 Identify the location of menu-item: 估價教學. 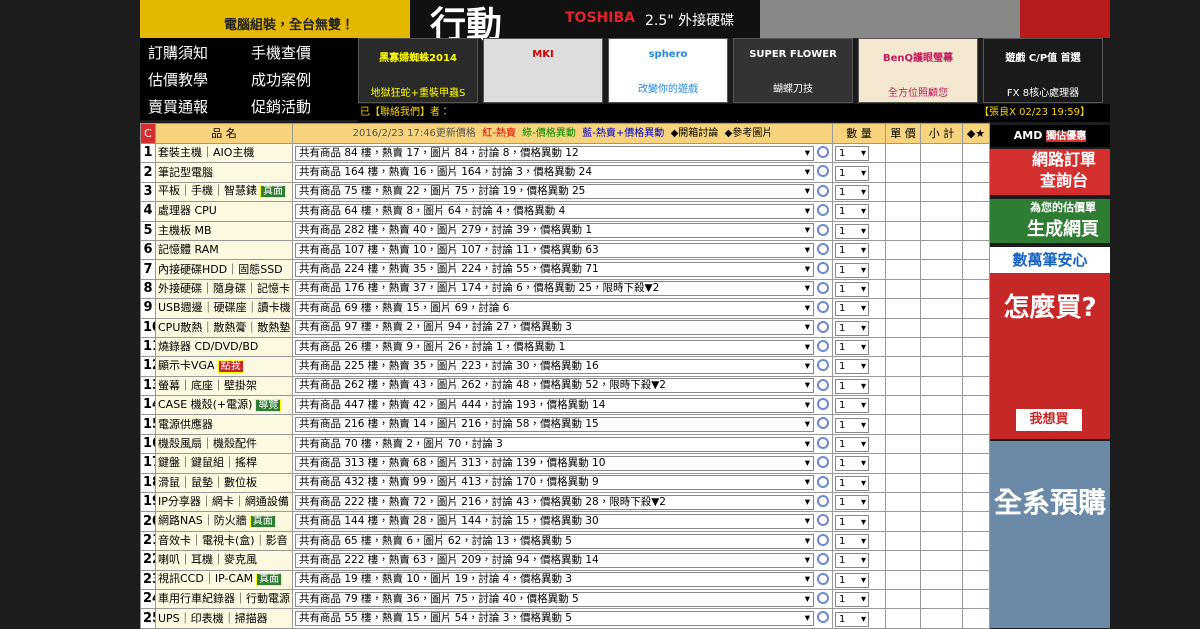
(178, 80).